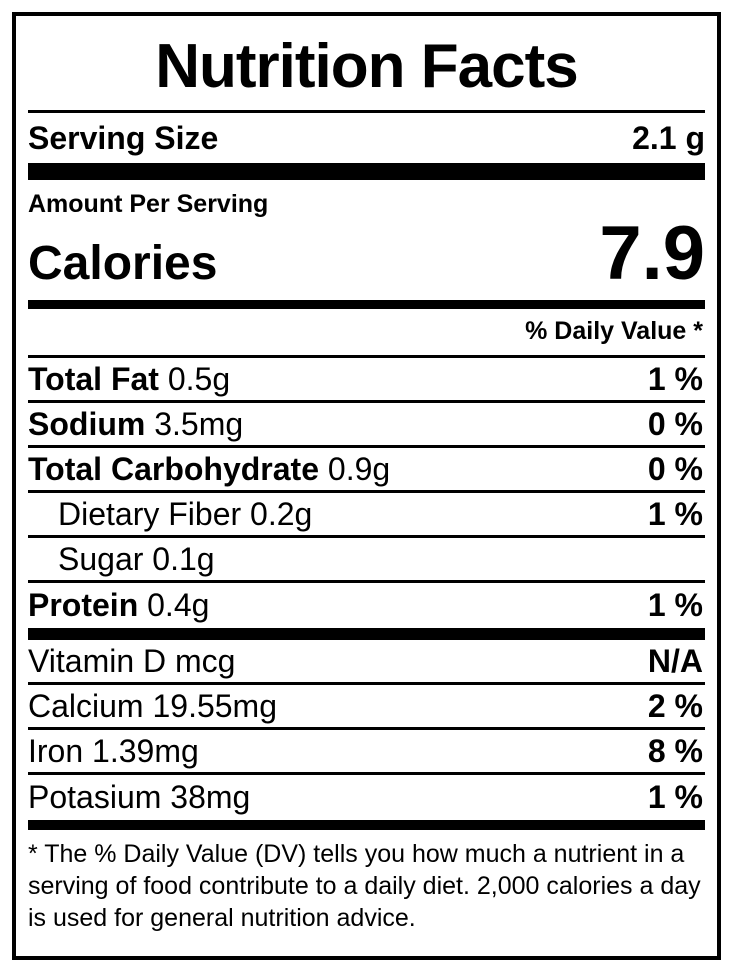 Image resolution: width=733 pixels, height=972 pixels. Describe the element at coordinates (173, 468) in the screenshot. I see `nutrient-name-bold: Total Carbohydrate` at that location.